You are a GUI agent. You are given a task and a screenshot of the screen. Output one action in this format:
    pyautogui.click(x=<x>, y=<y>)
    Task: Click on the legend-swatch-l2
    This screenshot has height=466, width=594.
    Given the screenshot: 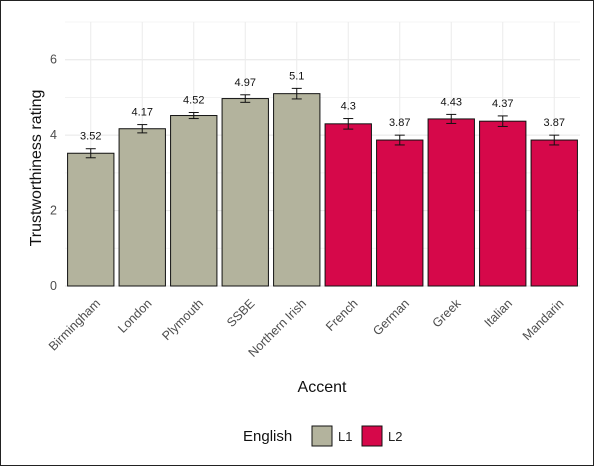 What is the action you would take?
    pyautogui.click(x=372, y=436)
    